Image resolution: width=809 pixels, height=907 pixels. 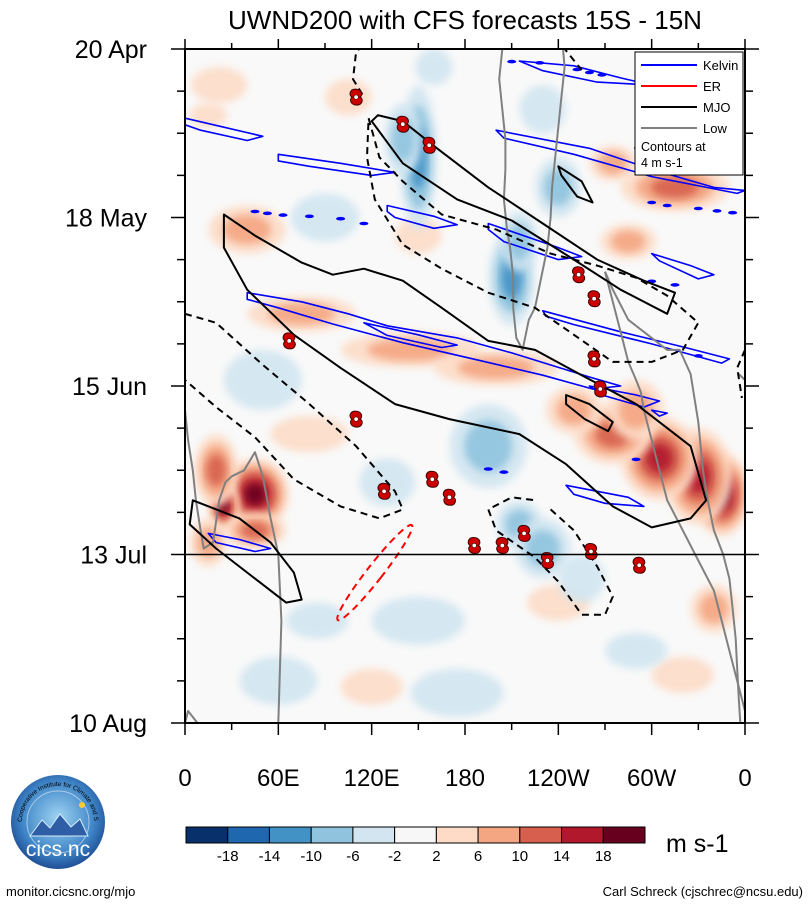 I want to click on y-tick-label: 15 Jun, so click(x=109, y=387).